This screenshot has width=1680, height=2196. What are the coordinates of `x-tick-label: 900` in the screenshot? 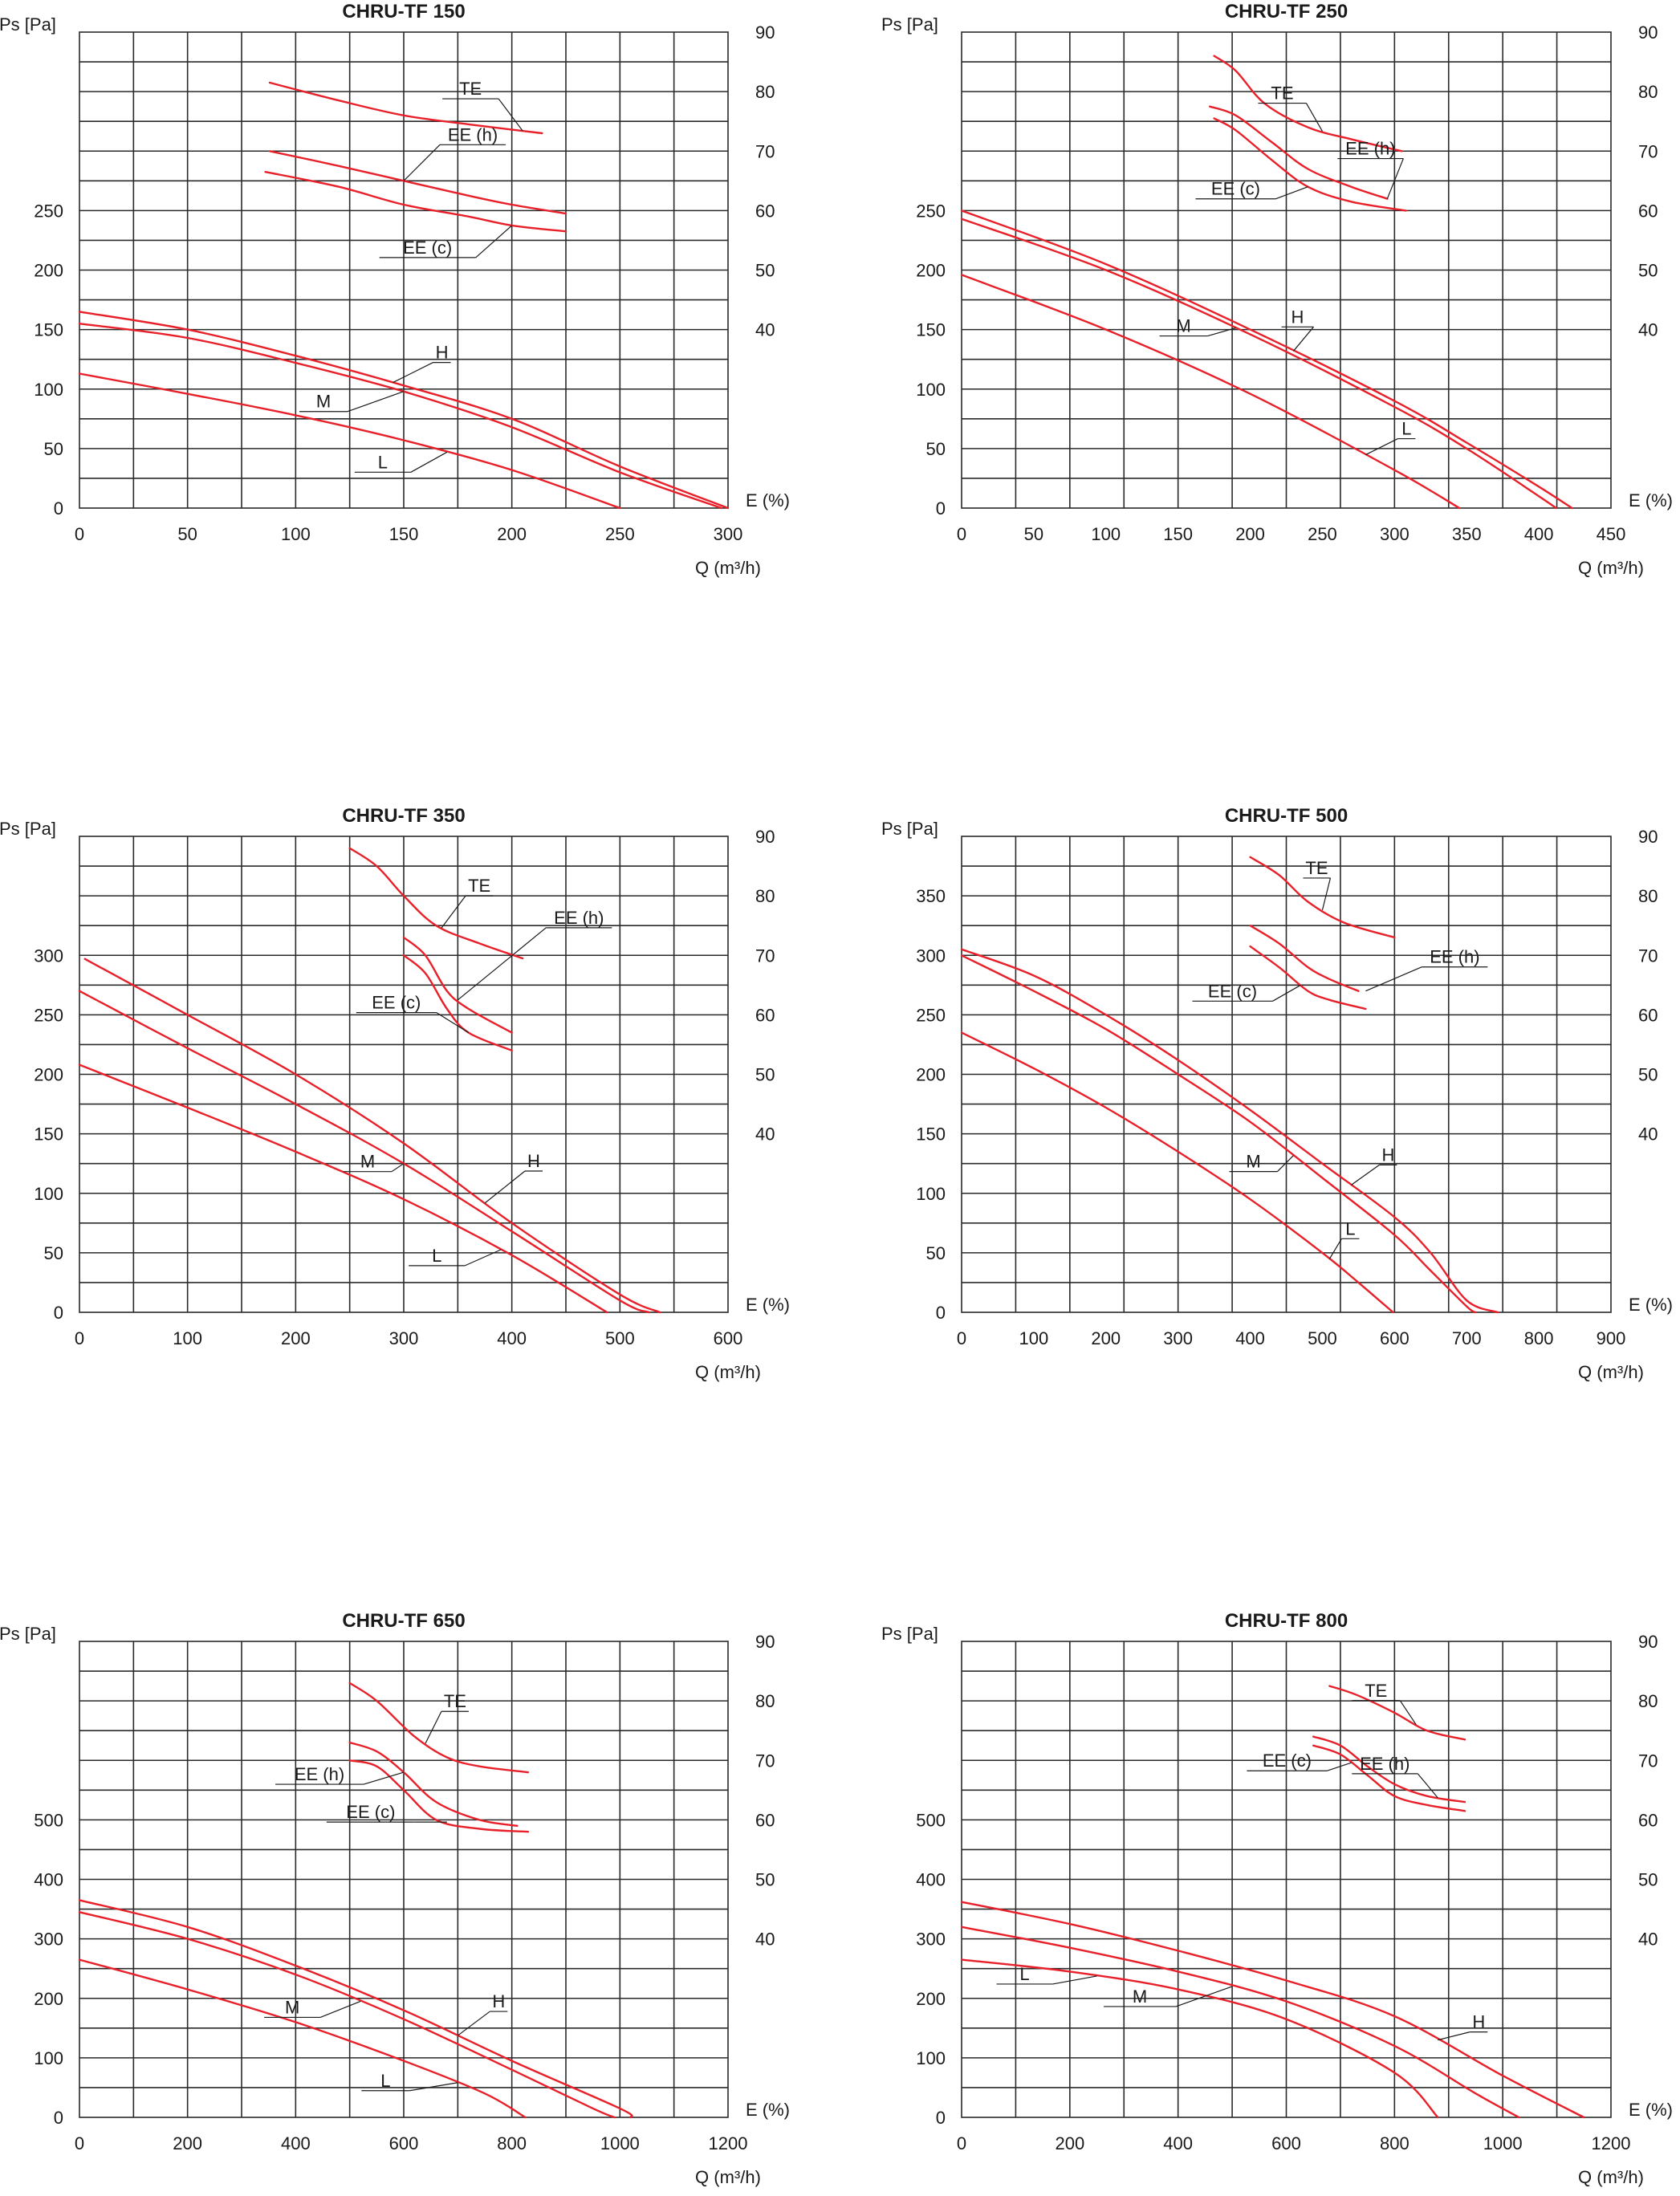 It's located at (1611, 1338).